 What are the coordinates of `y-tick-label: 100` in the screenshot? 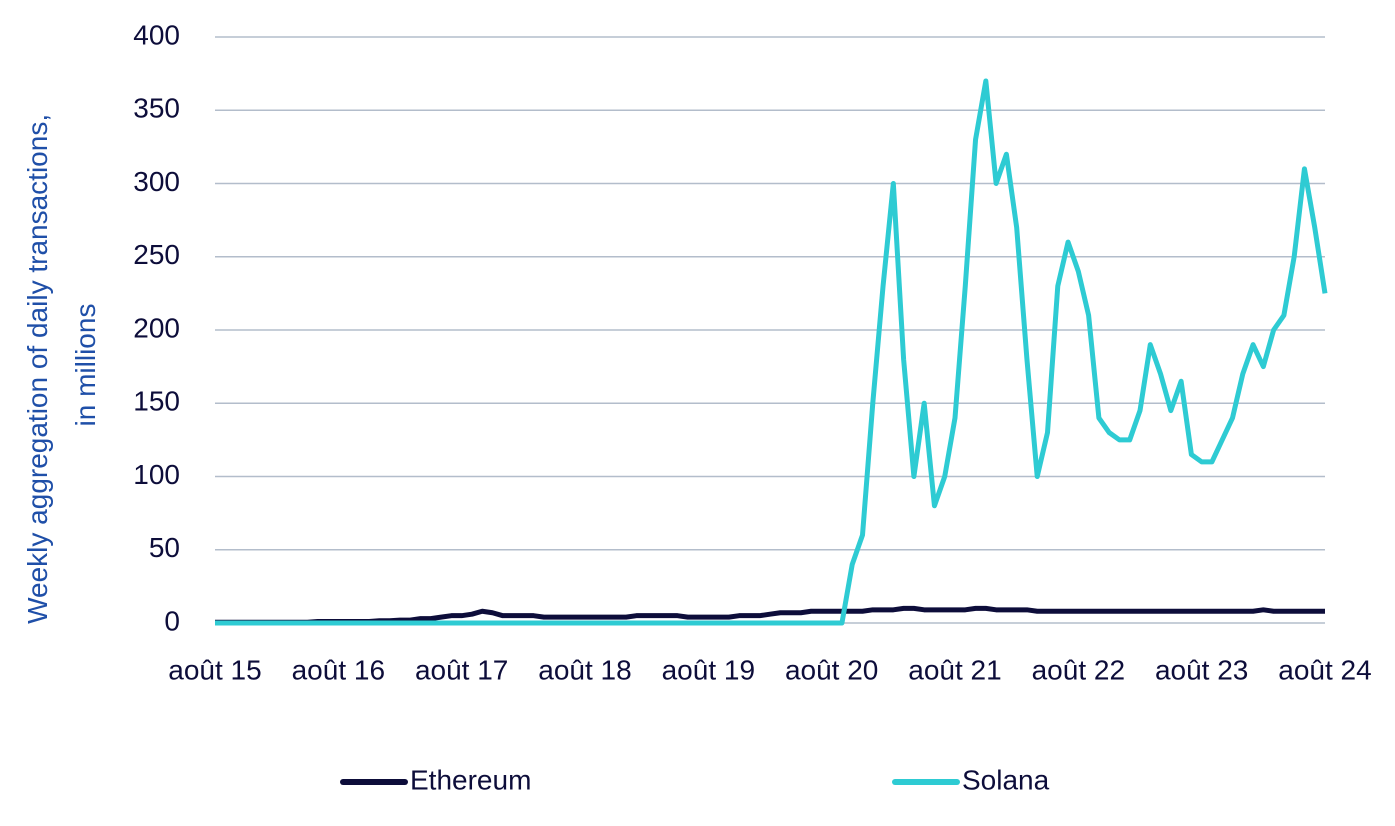 It's located at (156, 474).